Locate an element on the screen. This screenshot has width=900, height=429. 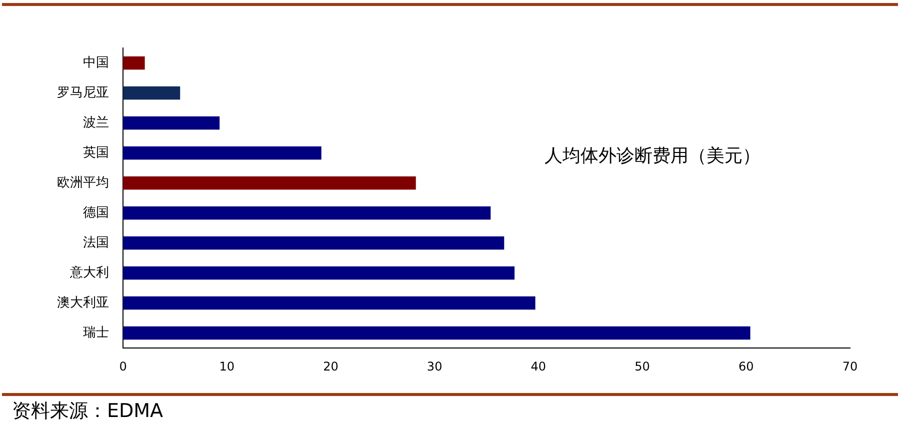
x-tick-label: 30 is located at coordinates (434, 366).